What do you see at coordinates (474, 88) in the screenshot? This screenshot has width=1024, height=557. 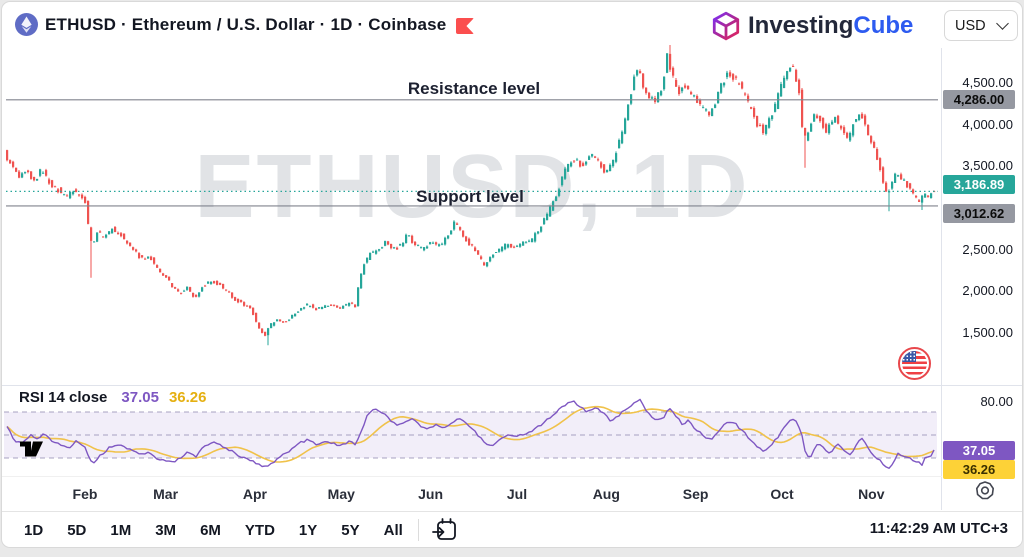 I see `resistance-level-label: Resistance level` at bounding box center [474, 88].